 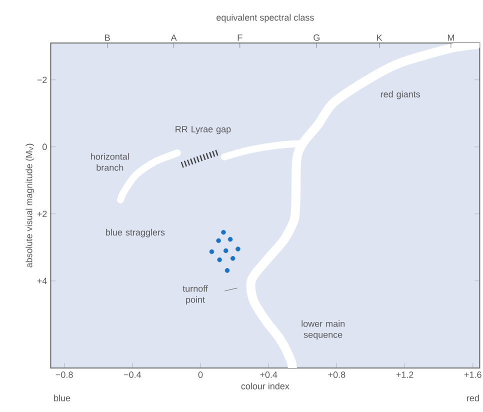 What do you see at coordinates (195, 295) in the screenshot?
I see `annotation: turnoff point` at bounding box center [195, 295].